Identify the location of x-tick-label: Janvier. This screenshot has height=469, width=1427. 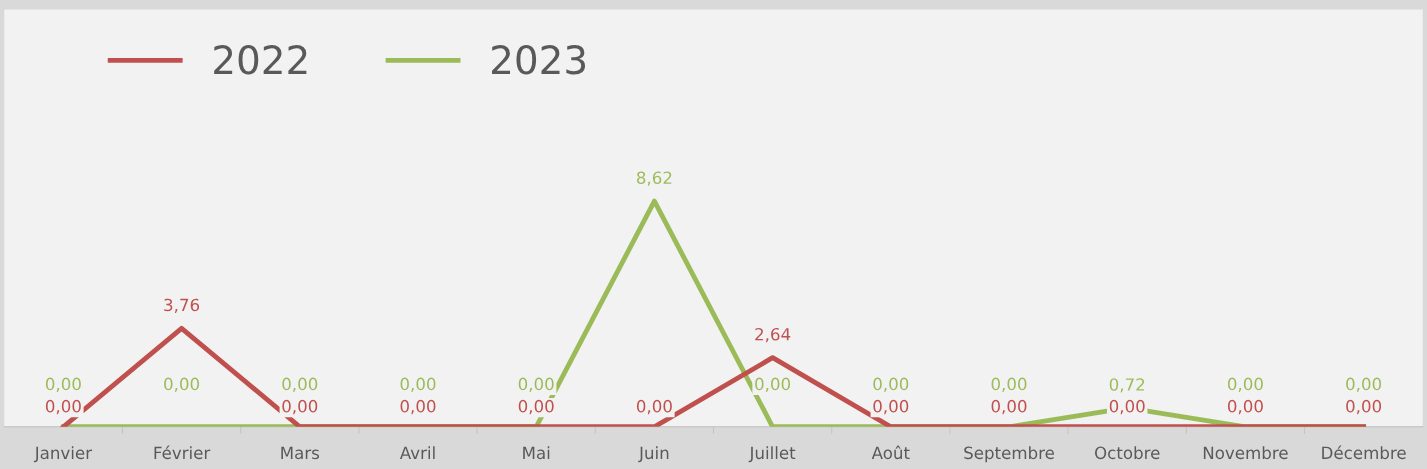
(63, 454).